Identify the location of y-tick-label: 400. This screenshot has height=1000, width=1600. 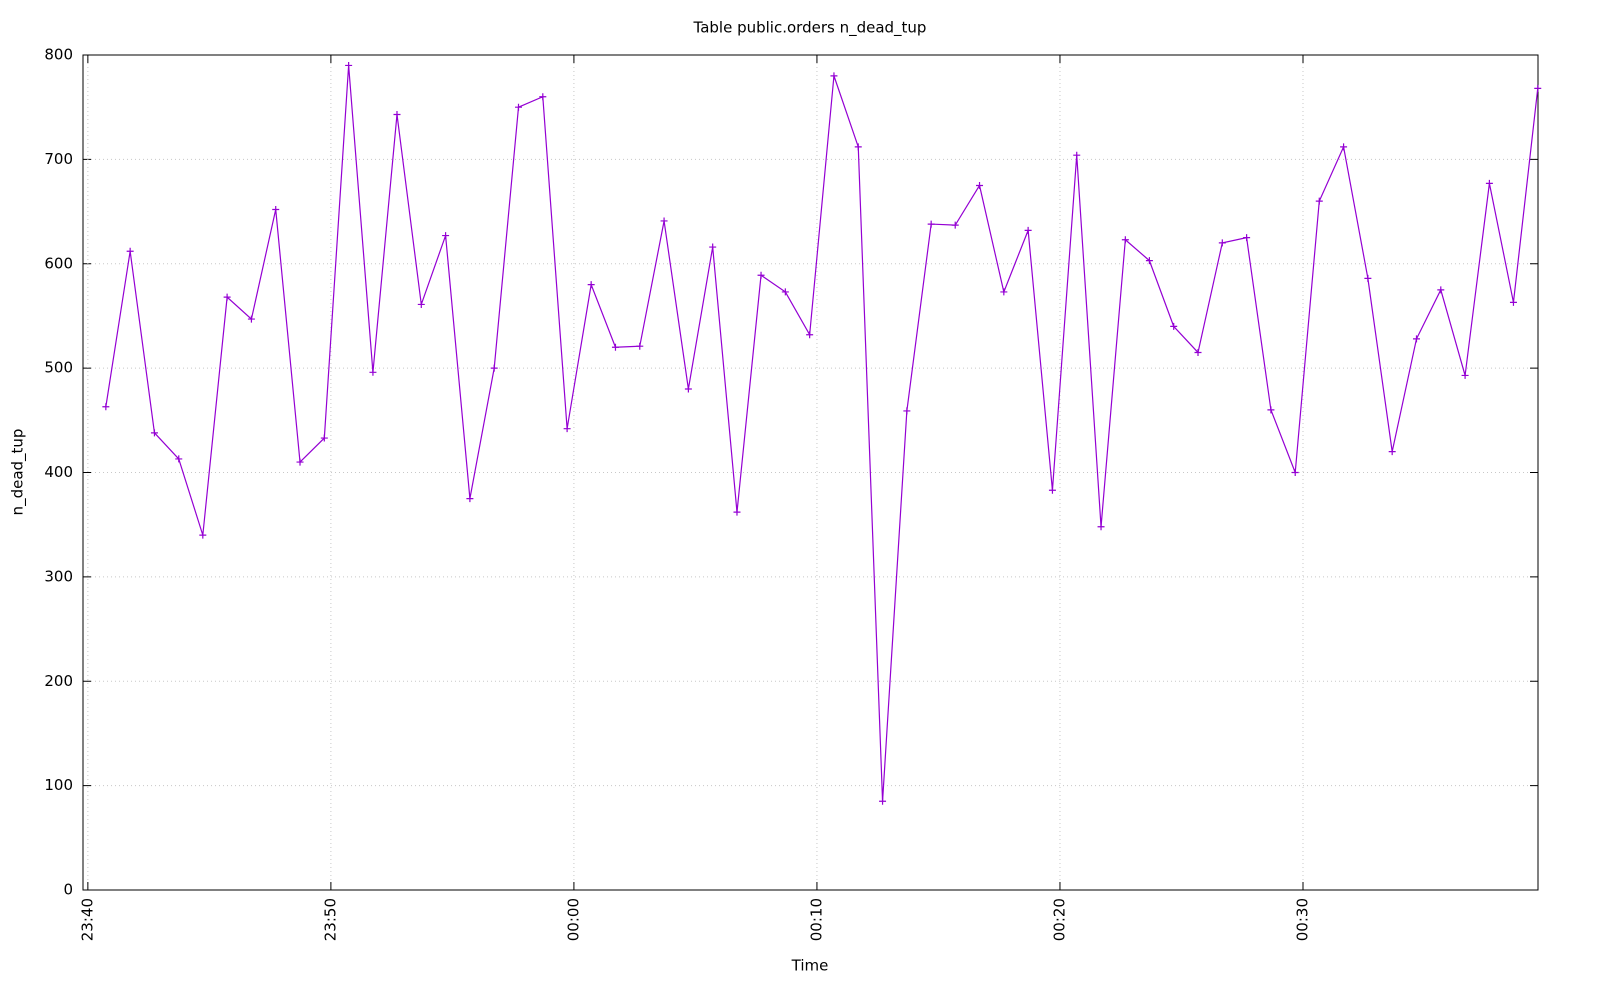
(58, 472).